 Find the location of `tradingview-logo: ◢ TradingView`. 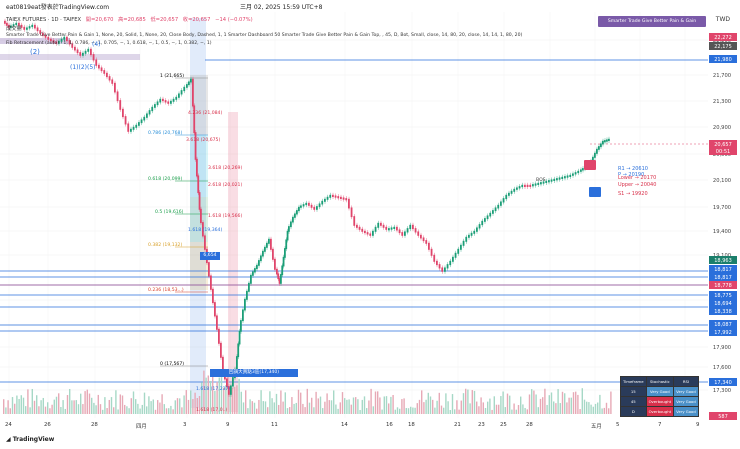

tradingview-logo: ◢ TradingView is located at coordinates (30, 439).